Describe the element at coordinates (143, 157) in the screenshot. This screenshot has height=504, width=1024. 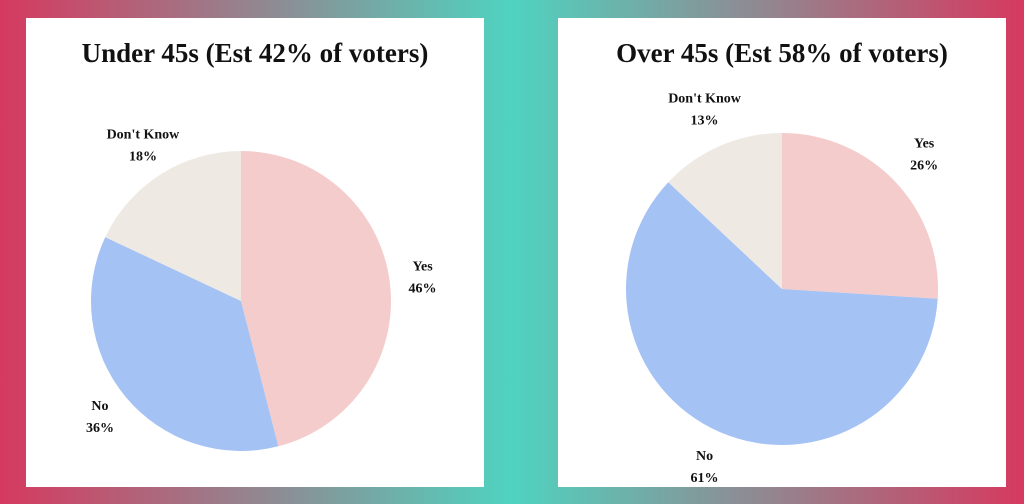
I see `value-label: 18%` at that location.